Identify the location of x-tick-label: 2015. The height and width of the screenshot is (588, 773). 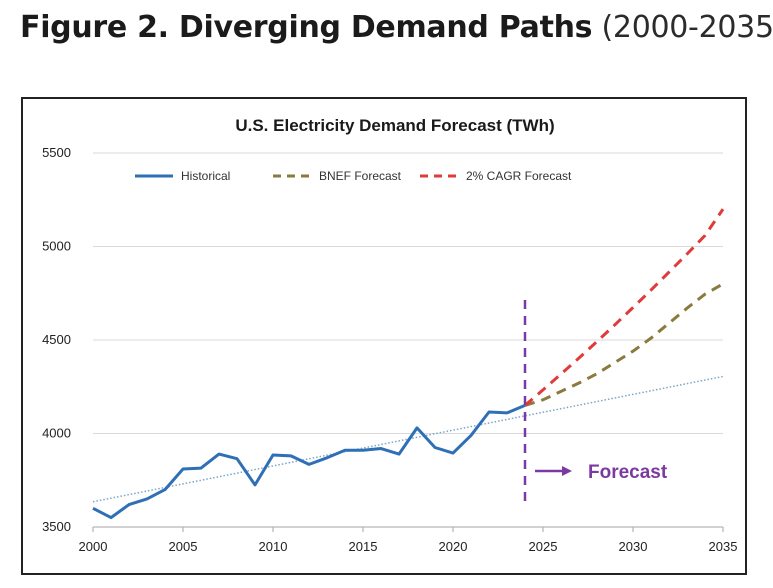
(363, 546).